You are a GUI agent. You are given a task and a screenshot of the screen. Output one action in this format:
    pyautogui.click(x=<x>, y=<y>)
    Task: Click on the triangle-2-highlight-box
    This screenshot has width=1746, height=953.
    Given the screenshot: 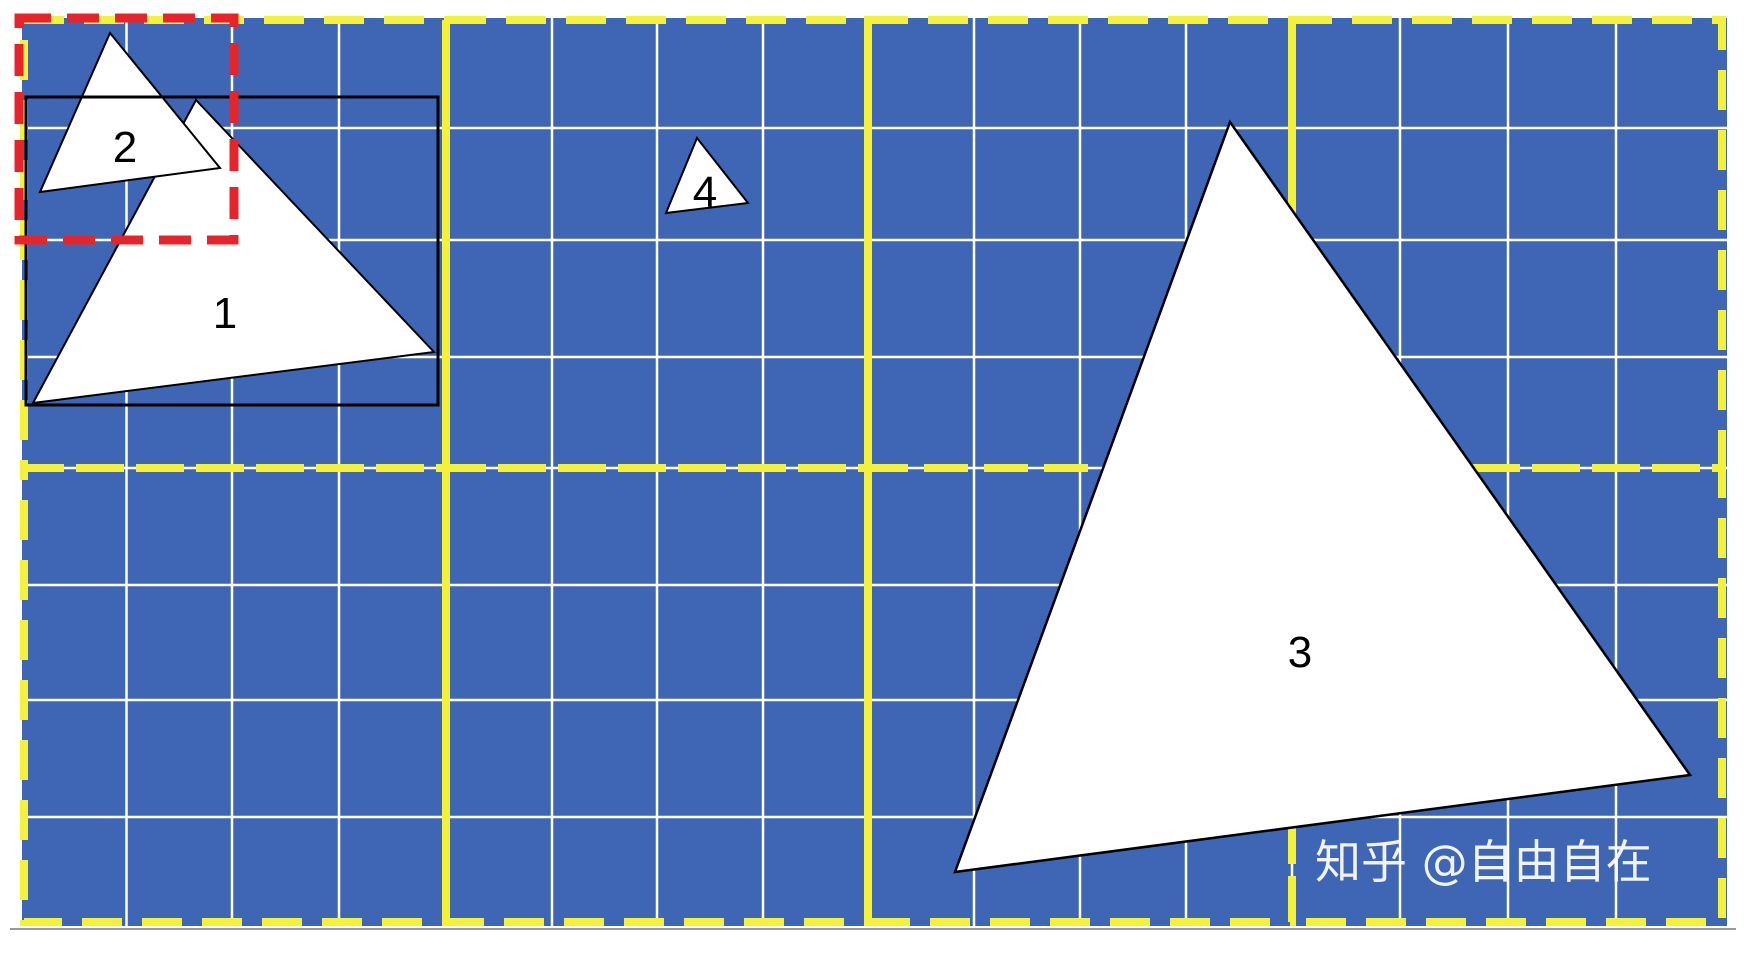 What is the action you would take?
    pyautogui.click(x=126, y=129)
    